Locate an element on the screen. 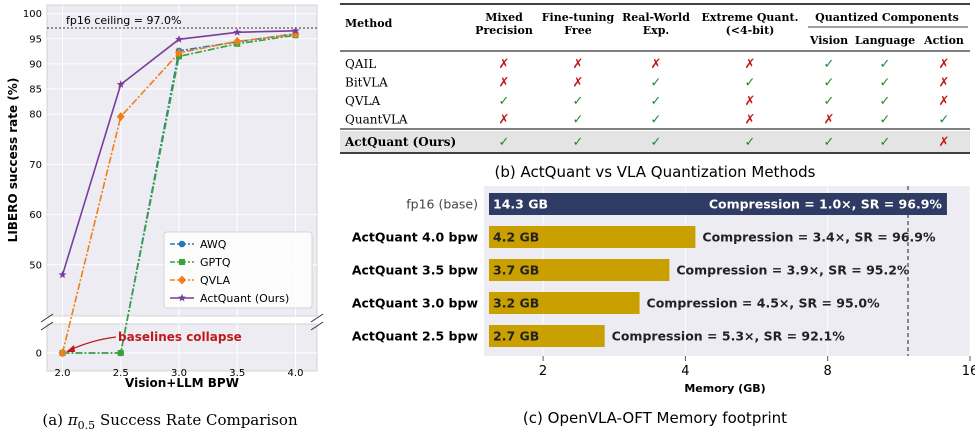  legend-label: GPTQ is located at coordinates (215, 262).